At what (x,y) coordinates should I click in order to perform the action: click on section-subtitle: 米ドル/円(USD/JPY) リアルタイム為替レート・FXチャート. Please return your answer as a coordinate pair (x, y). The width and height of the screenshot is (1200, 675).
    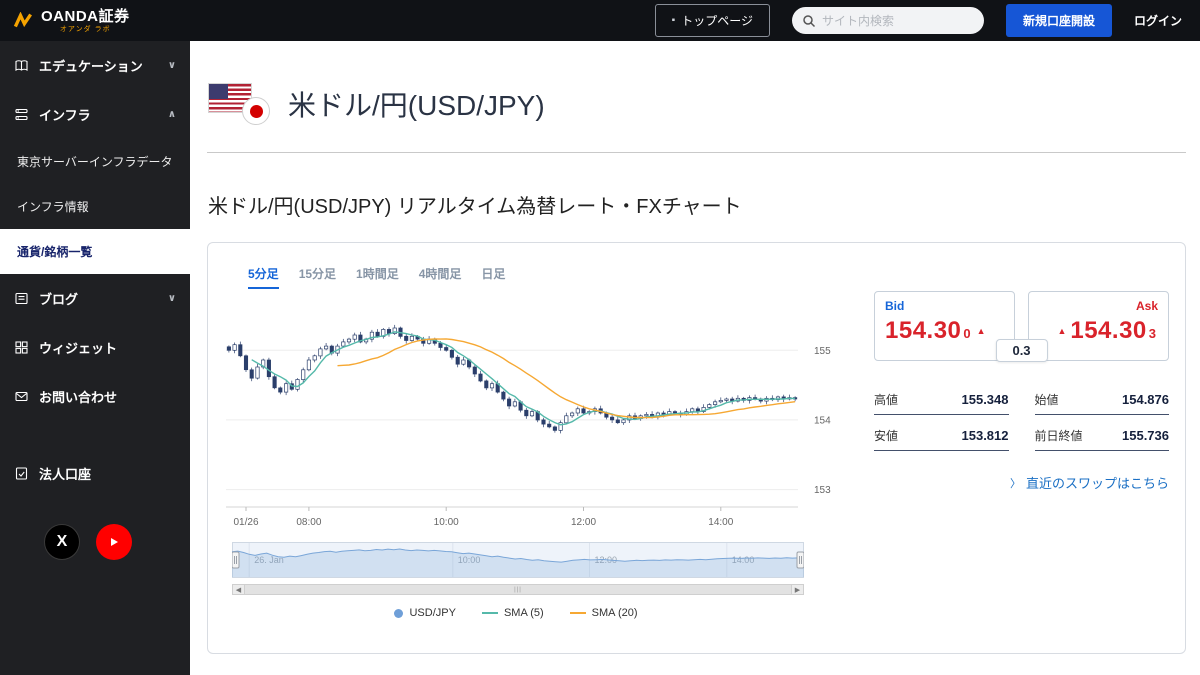
    Looking at the image, I should click on (475, 207).